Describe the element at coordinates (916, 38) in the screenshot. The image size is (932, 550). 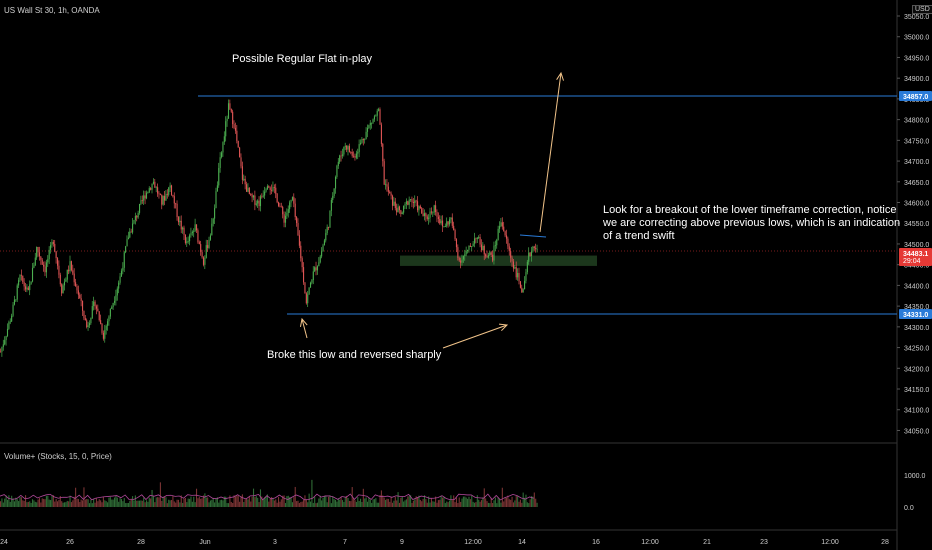
I see `y-tick-label: 35000.0` at that location.